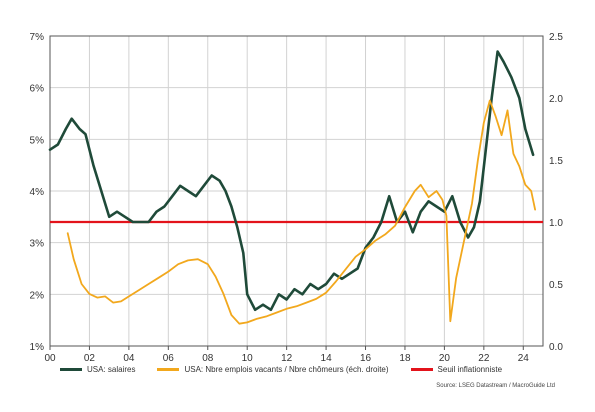  What do you see at coordinates (556, 161) in the screenshot?
I see `y-right-tick-label: 1.5` at bounding box center [556, 161].